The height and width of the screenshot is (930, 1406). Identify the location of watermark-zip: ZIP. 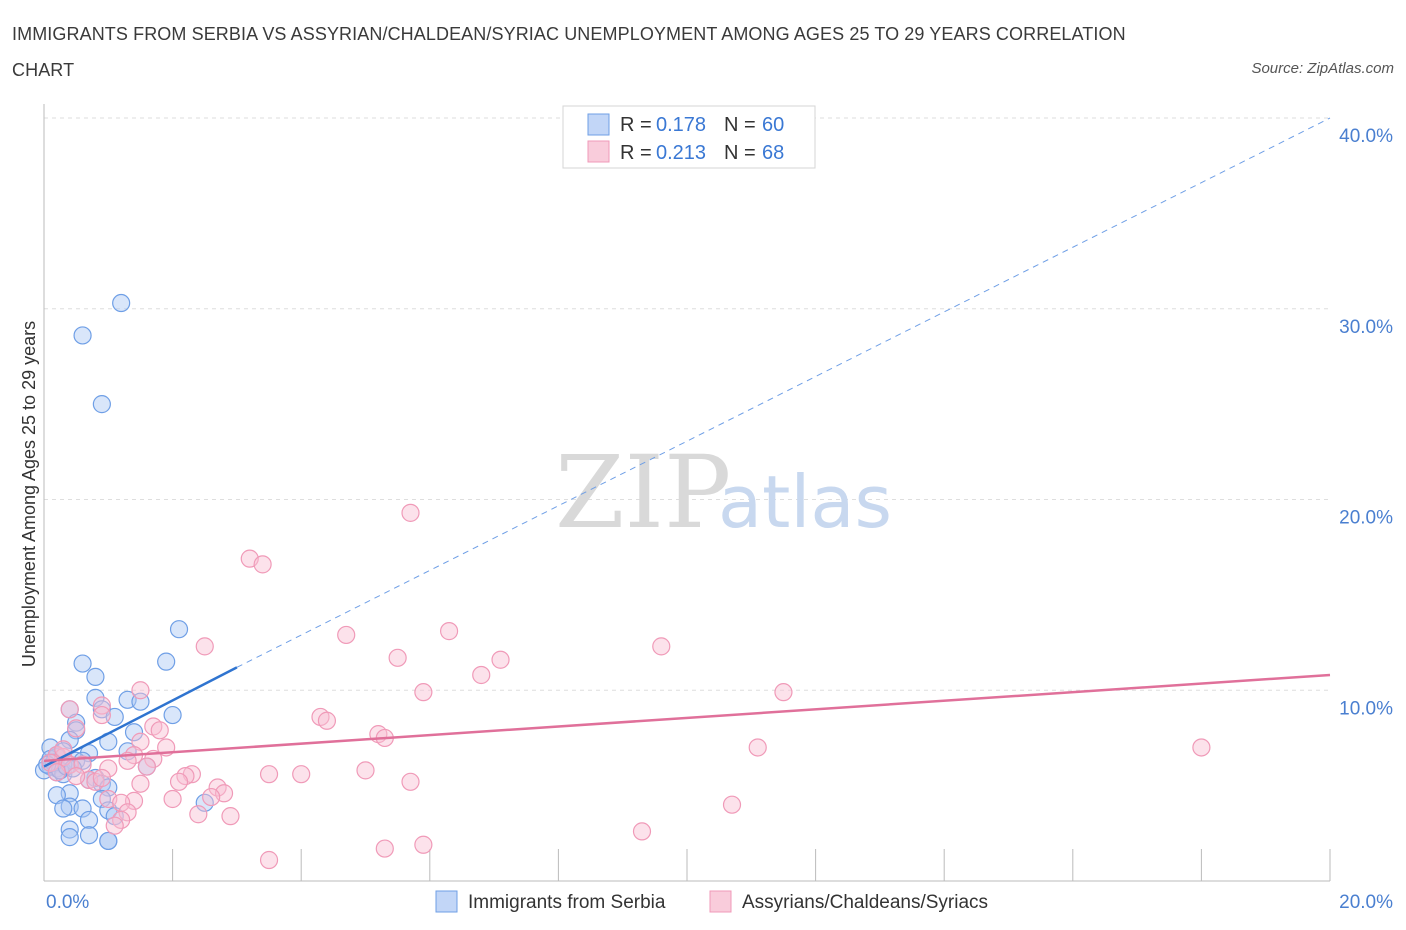
(643, 492).